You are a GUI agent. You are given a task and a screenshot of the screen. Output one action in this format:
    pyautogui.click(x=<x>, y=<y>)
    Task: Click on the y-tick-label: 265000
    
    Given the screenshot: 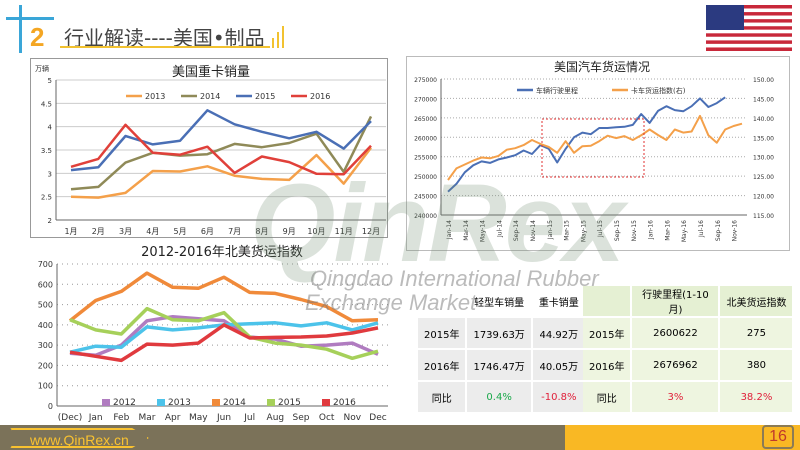 What is the action you would take?
    pyautogui.click(x=425, y=119)
    